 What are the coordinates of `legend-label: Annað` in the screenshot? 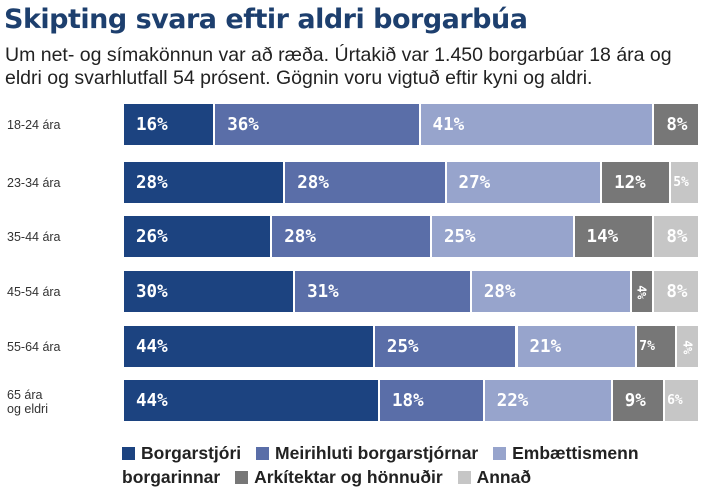 It's located at (504, 477).